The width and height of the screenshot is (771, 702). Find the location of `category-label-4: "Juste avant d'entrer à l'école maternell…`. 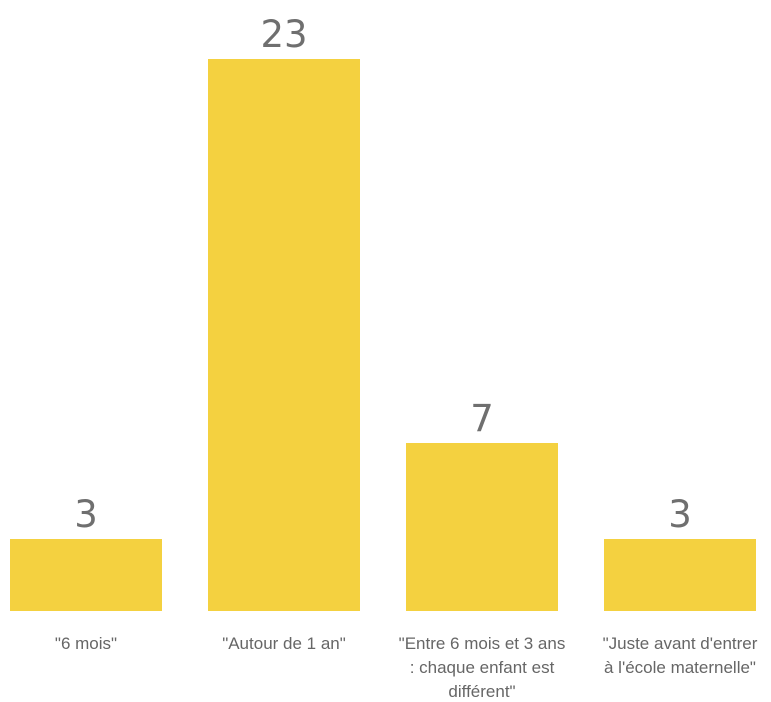

category-label-4: "Juste avant d'entrer à l'école maternell… is located at coordinates (680, 655).